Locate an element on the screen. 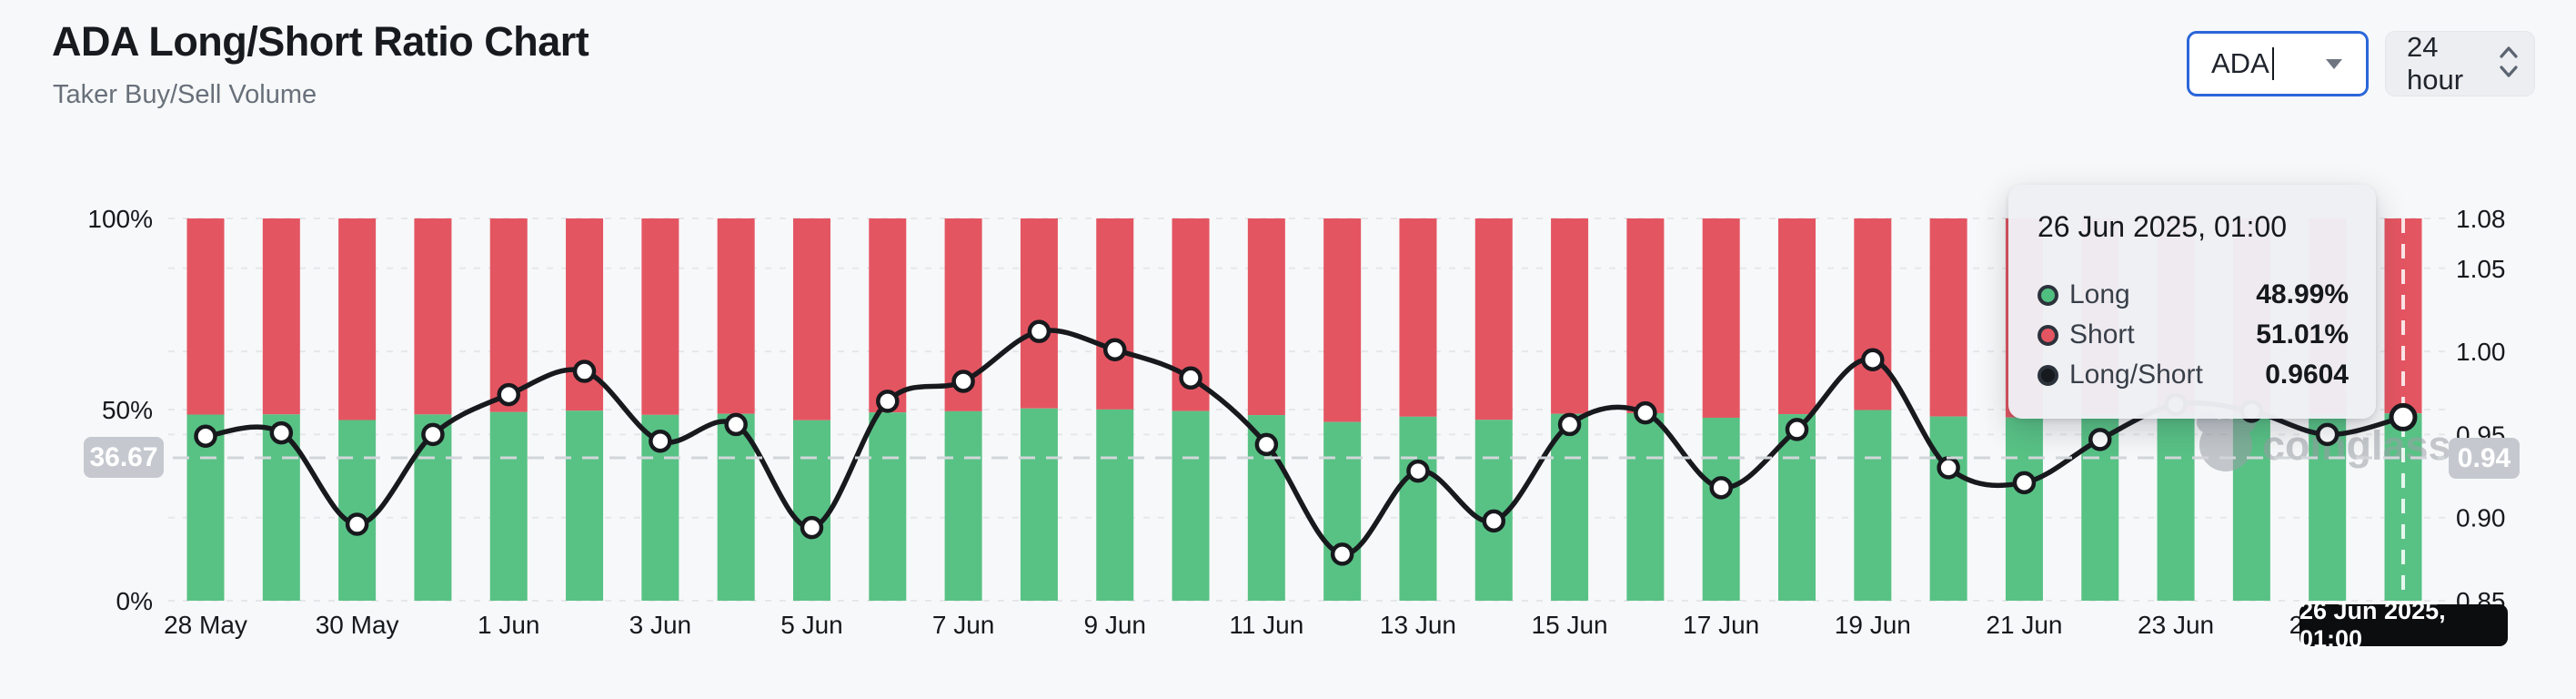 The width and height of the screenshot is (2576, 699). right-axis-tick-label: 0.90 is located at coordinates (2481, 518).